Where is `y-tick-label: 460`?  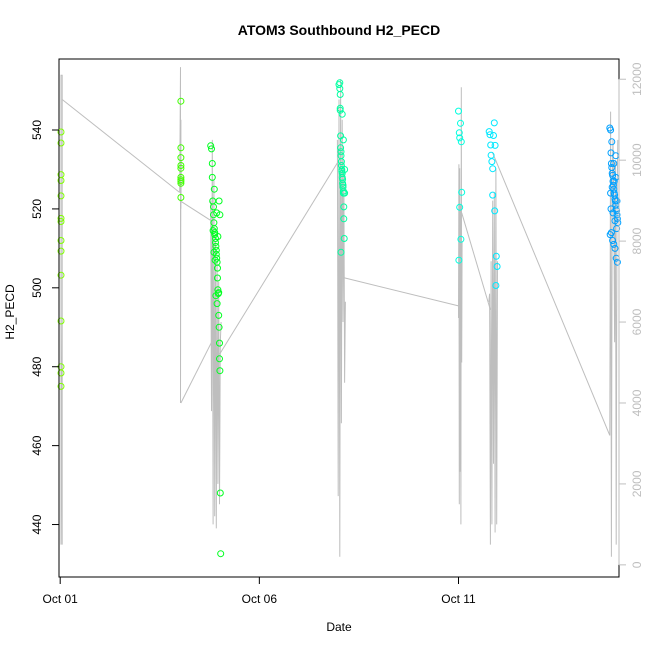
y-tick-label: 460 is located at coordinates (37, 445).